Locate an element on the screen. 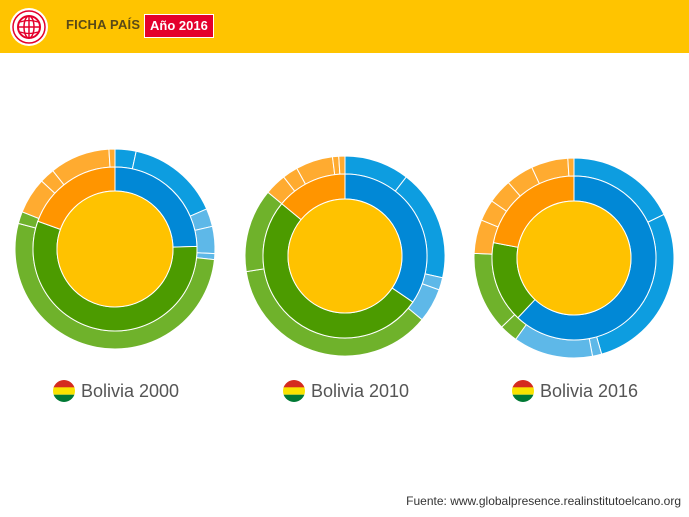 Image resolution: width=689 pixels, height=517 pixels. header-bar: FICHA PAÍS Año 2016 is located at coordinates (344, 26).